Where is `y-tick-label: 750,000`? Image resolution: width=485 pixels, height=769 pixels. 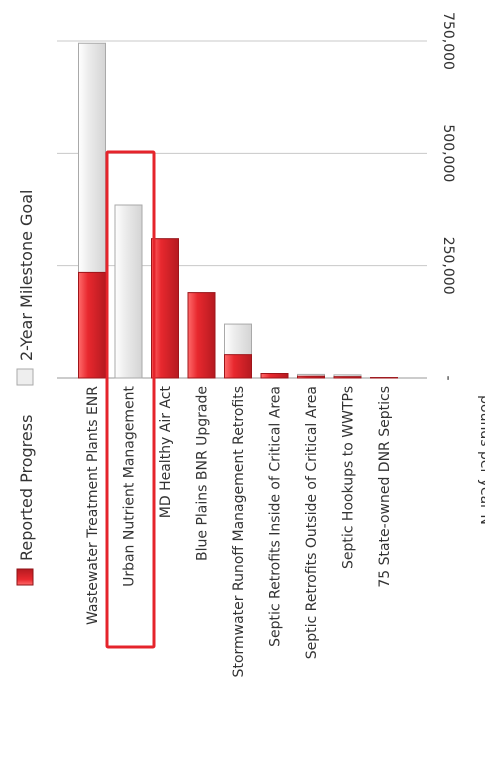
y-tick-label: 750,000 is located at coordinates (448, 41).